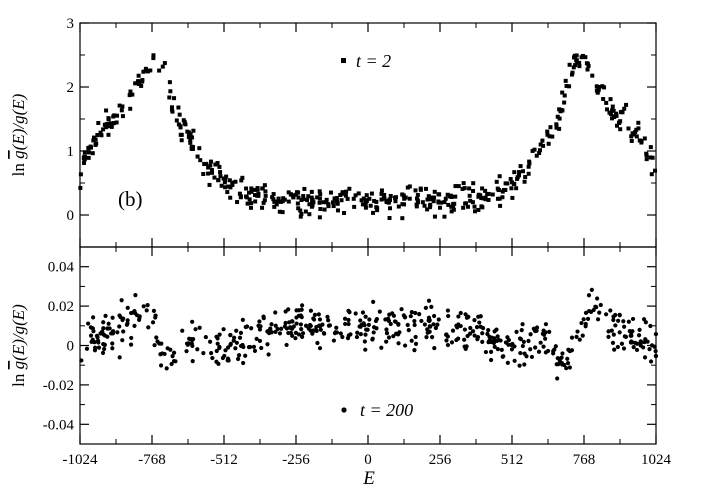 The height and width of the screenshot is (498, 706). What do you see at coordinates (18, 365) in the screenshot?
I see `ylabel-gbar: g` at bounding box center [18, 365].